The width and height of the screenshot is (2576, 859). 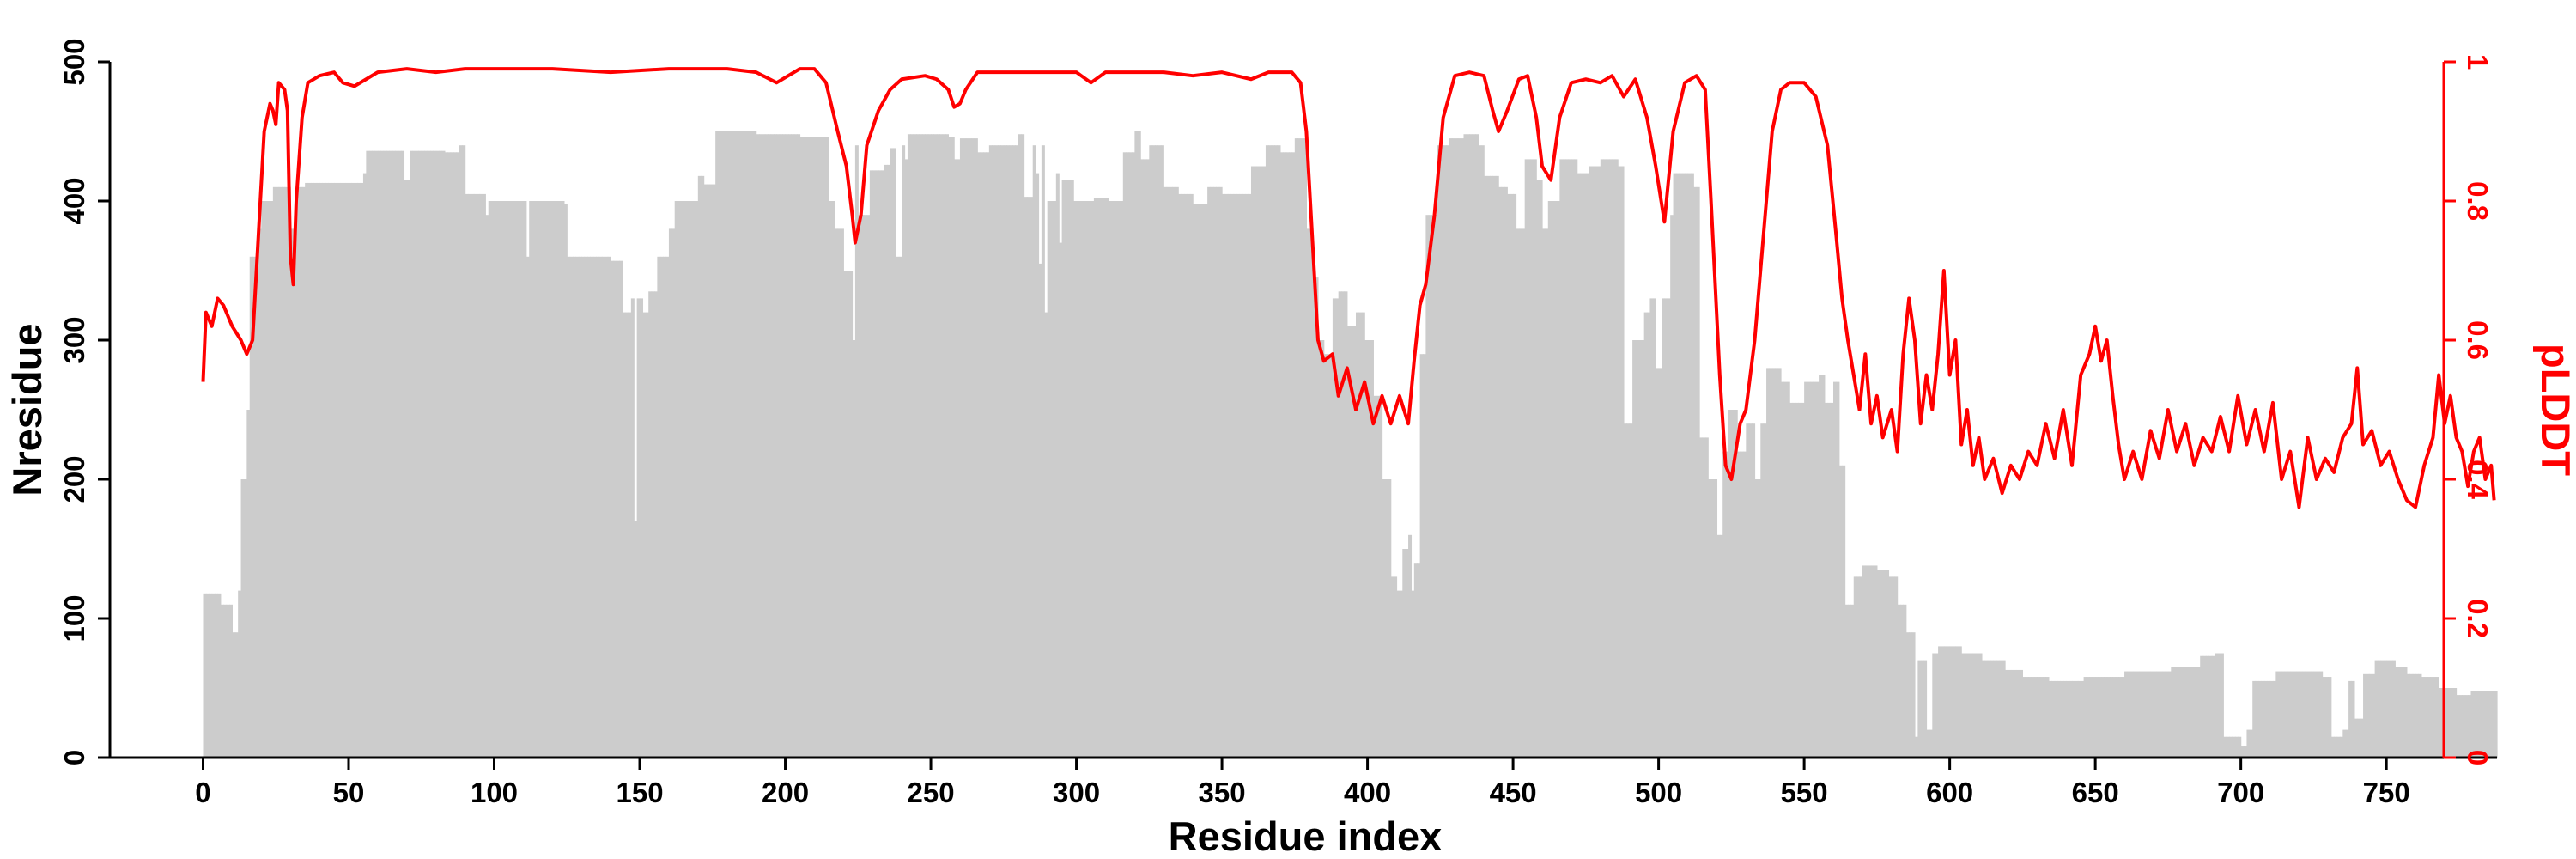 What do you see at coordinates (1367, 793) in the screenshot?
I see `x-tick-label: 400` at bounding box center [1367, 793].